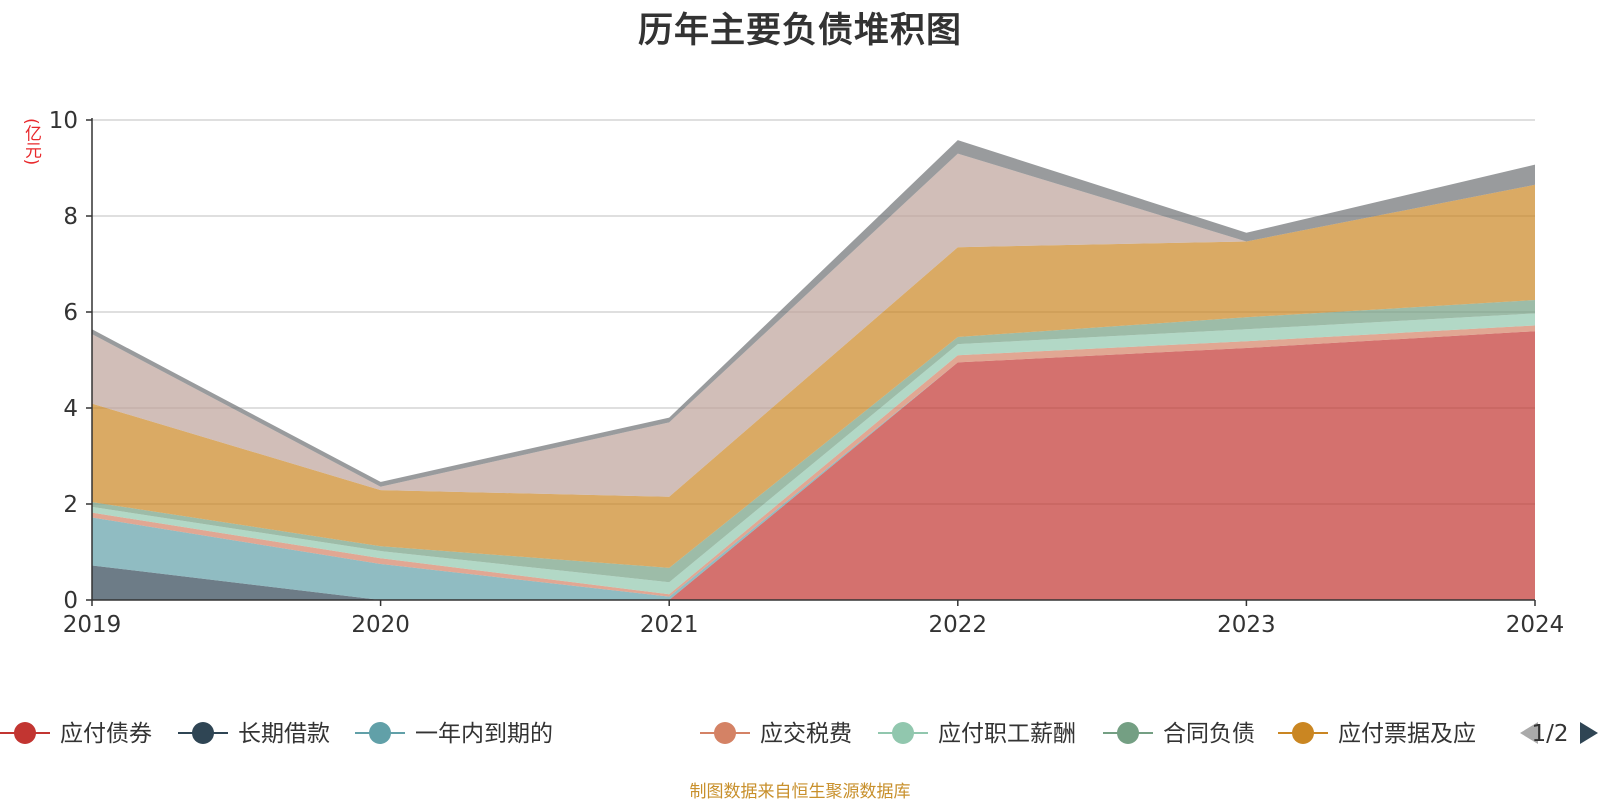 This screenshot has height=802, width=1600. I want to click on x-tick-label: 2021, so click(669, 625).